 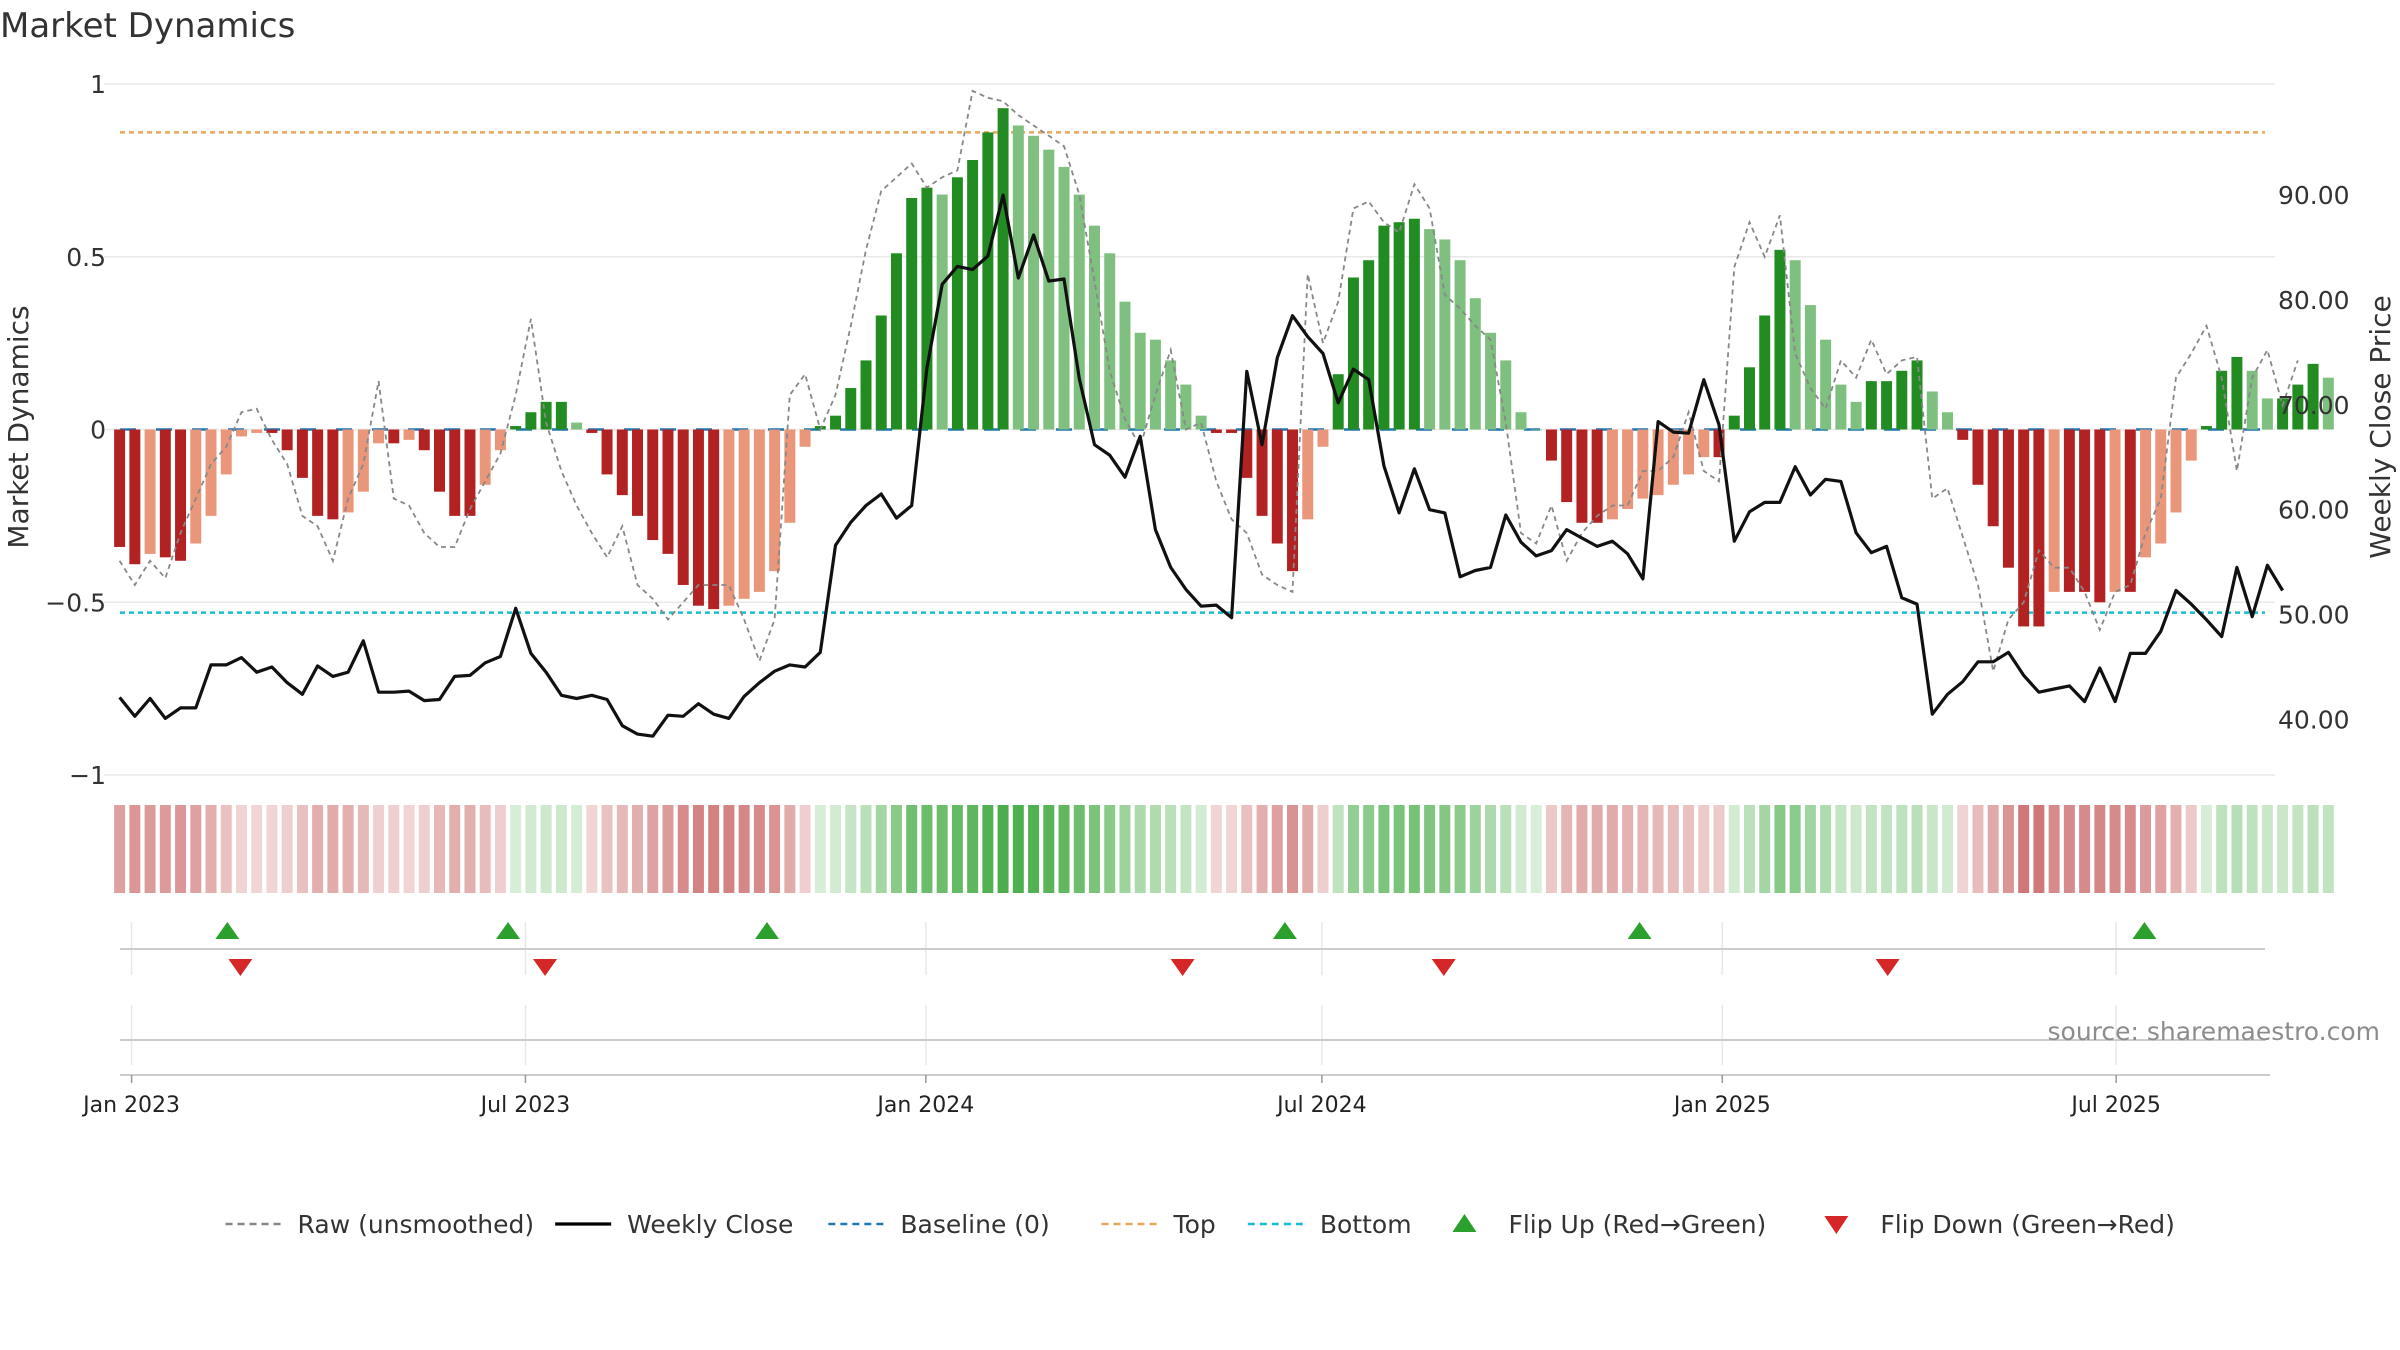 I want to click on legend-triangle-up-icon, so click(x=1464, y=1223).